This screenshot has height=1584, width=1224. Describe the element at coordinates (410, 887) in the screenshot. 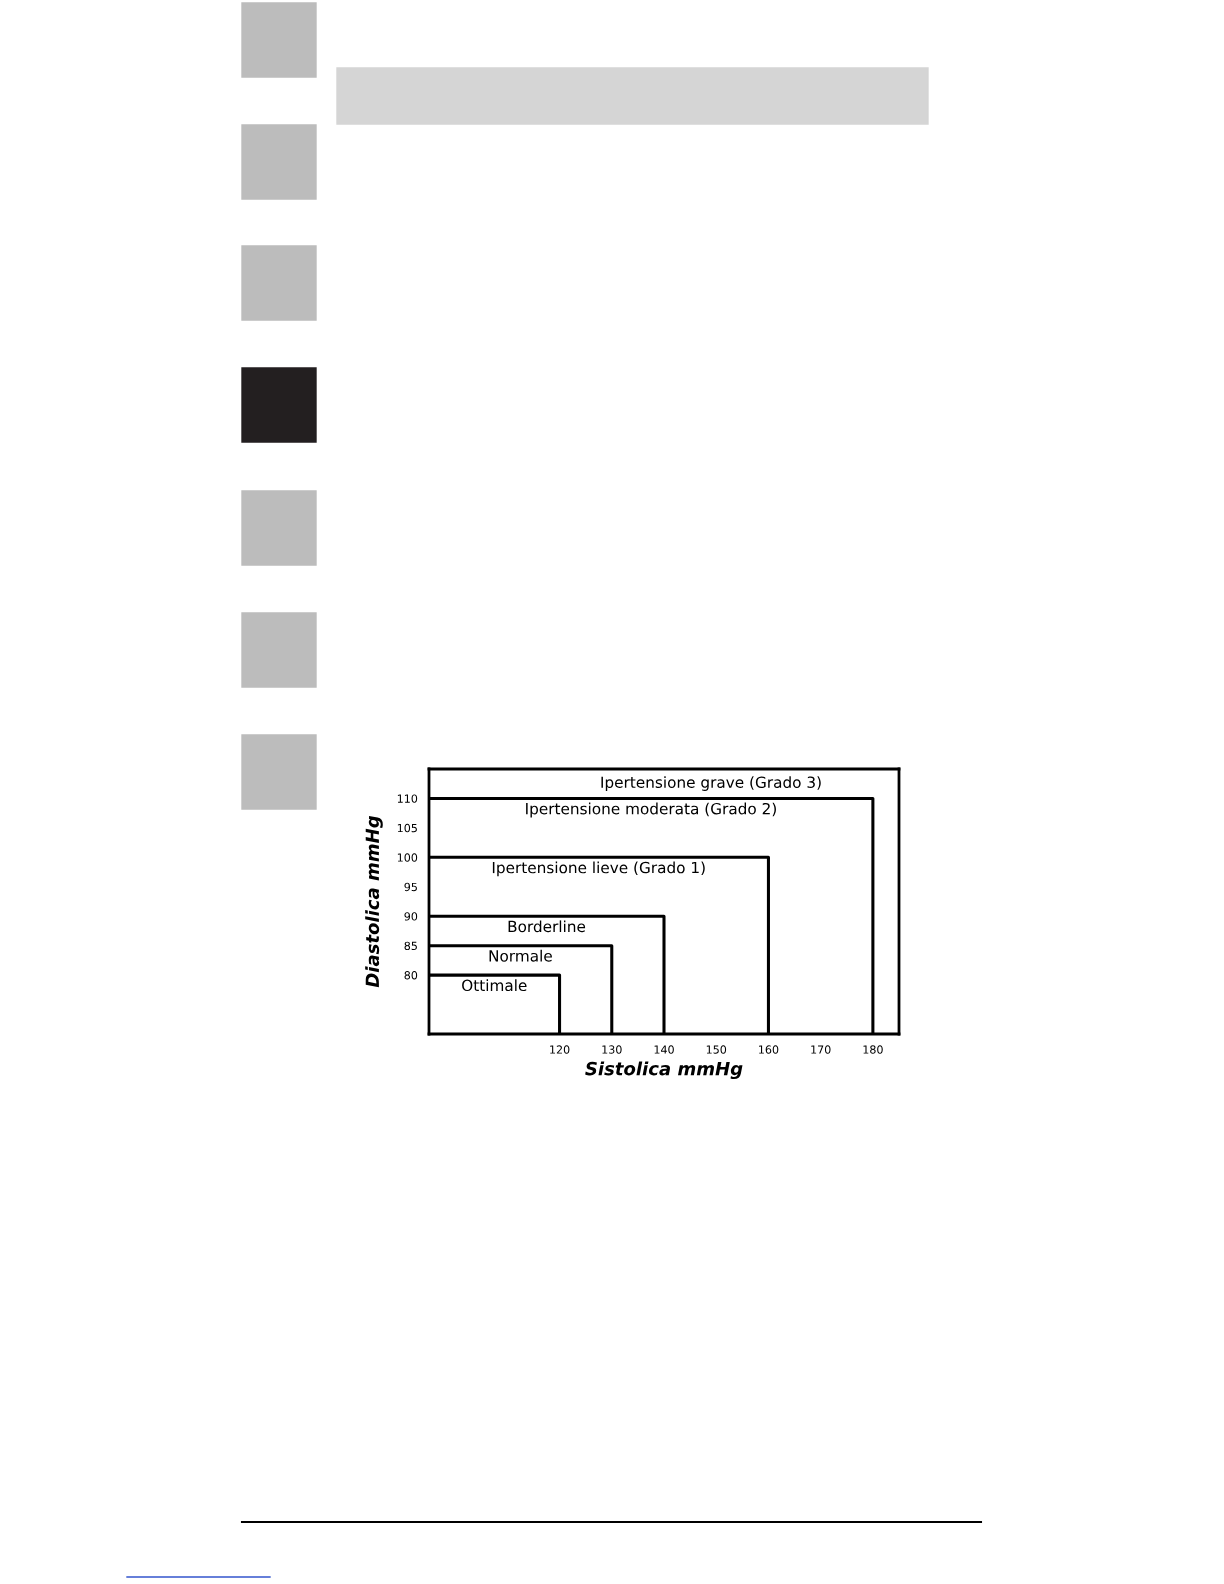

I see `y-tick-label: 95` at that location.